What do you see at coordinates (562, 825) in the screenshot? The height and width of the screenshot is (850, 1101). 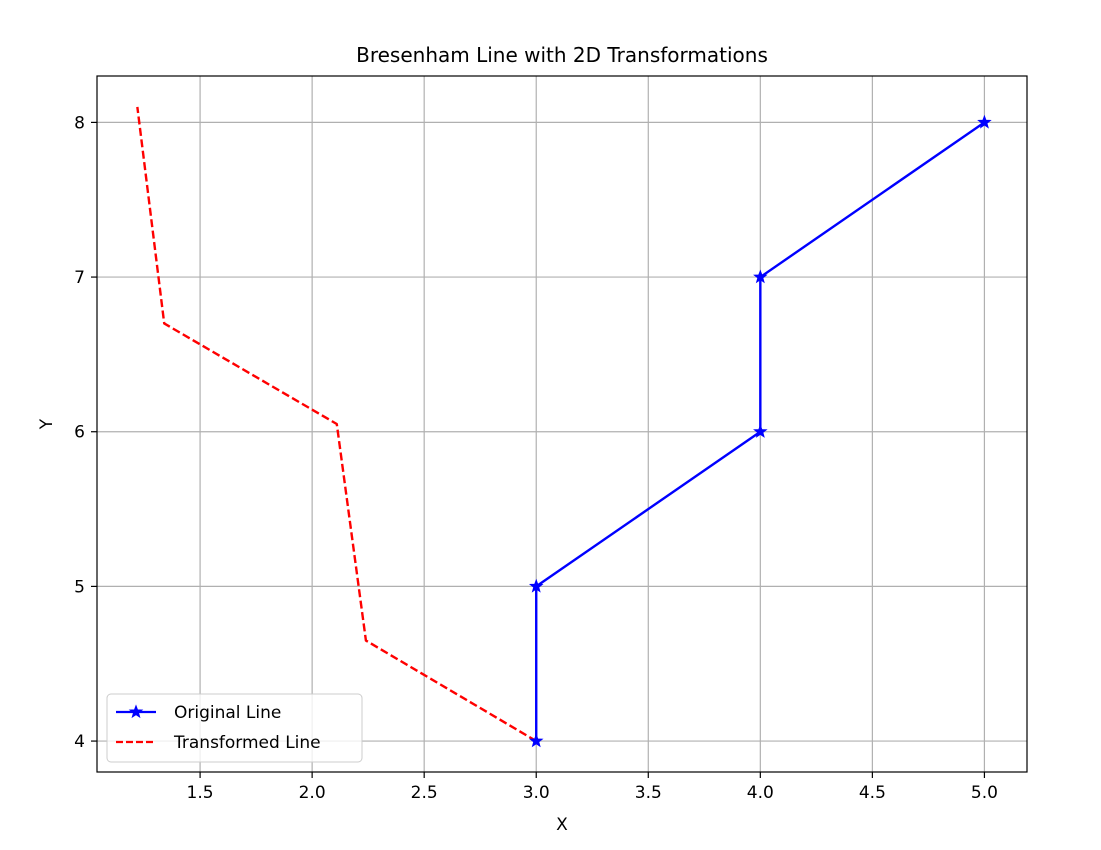 I see `x-axis-label: X` at bounding box center [562, 825].